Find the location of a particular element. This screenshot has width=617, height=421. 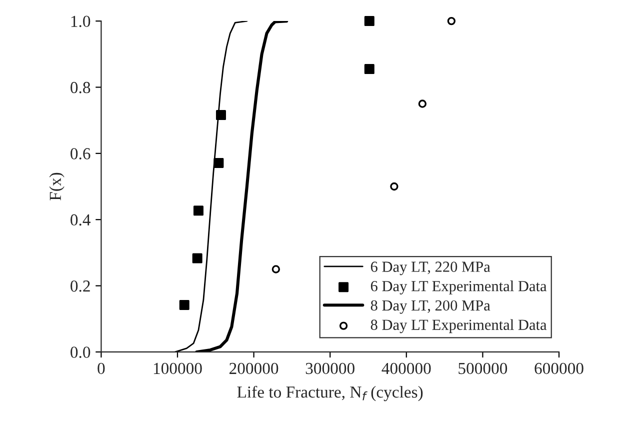

x-tick-label: 0 is located at coordinates (101, 368).